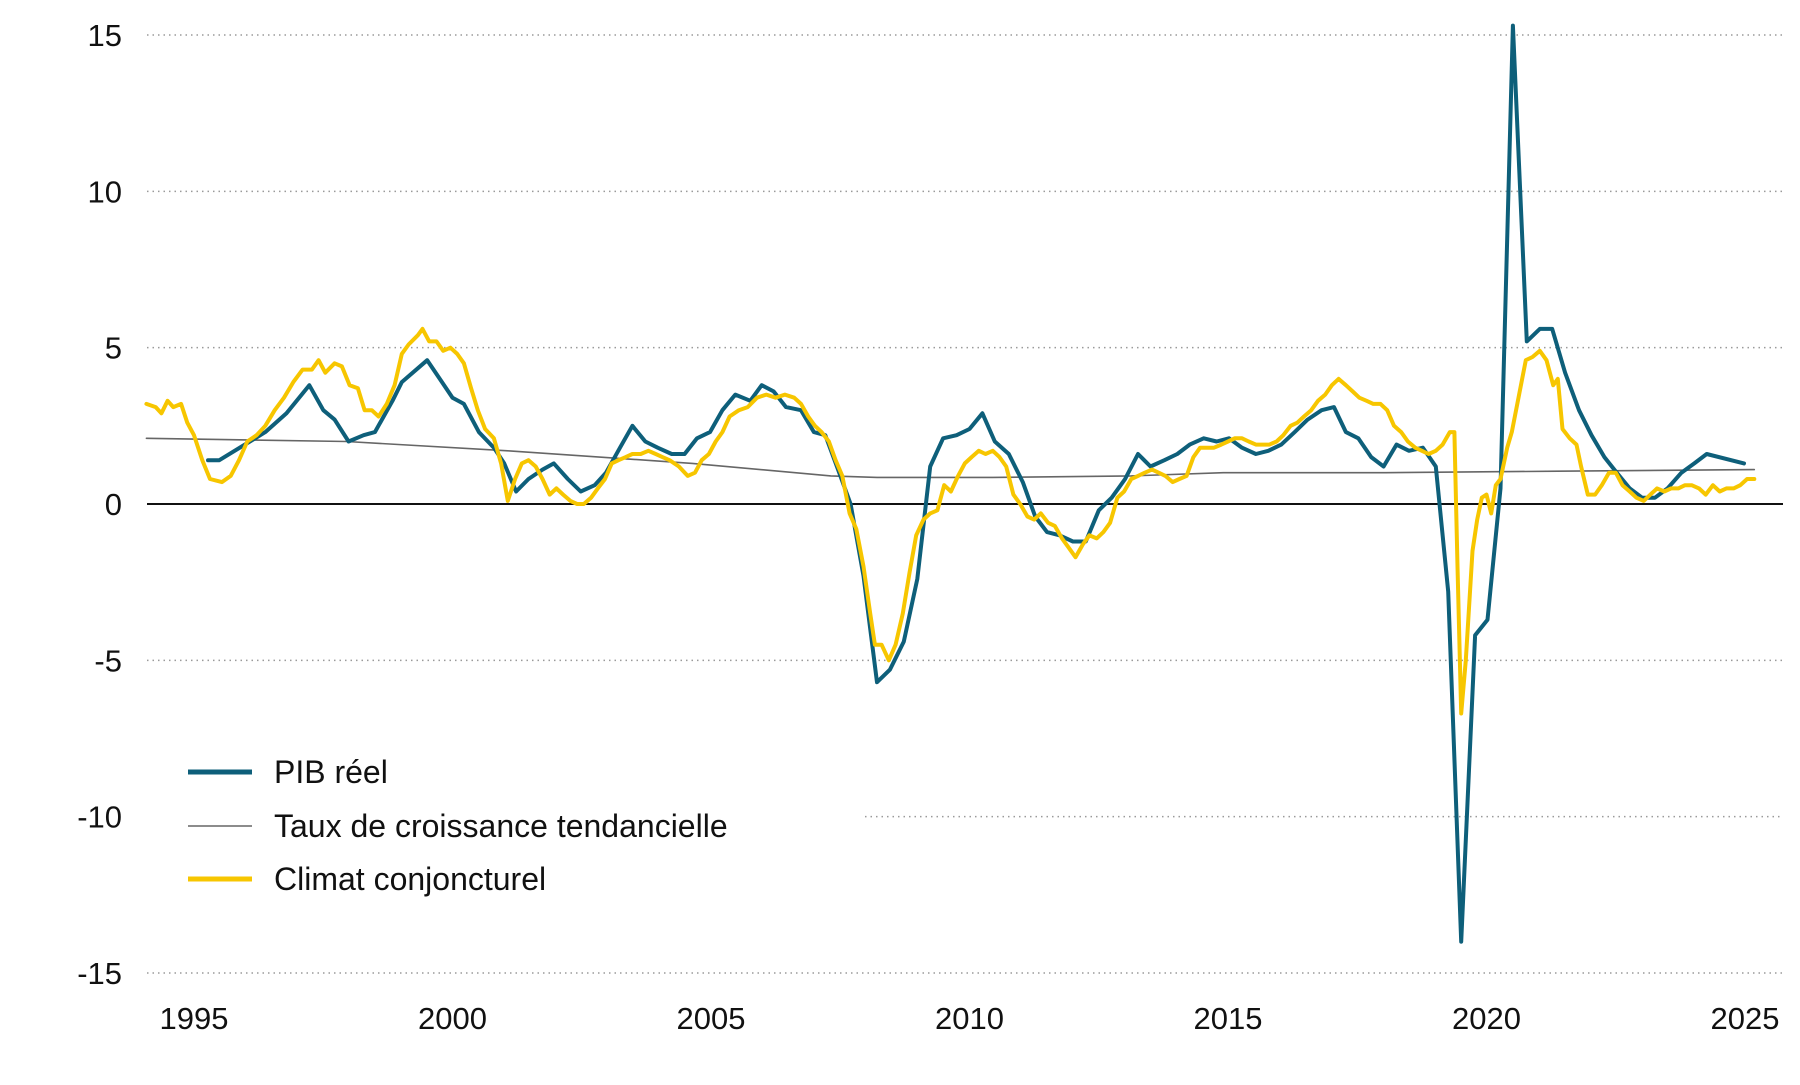 This screenshot has height=1085, width=1800. Describe the element at coordinates (113, 348) in the screenshot. I see `y-tick-label: 5` at that location.